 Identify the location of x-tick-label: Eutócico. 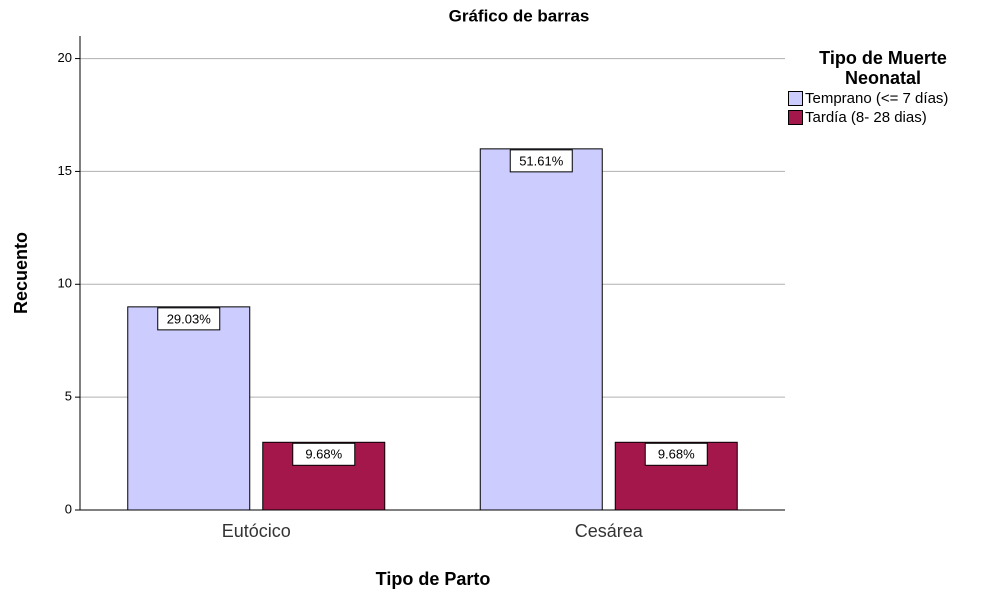
(256, 531).